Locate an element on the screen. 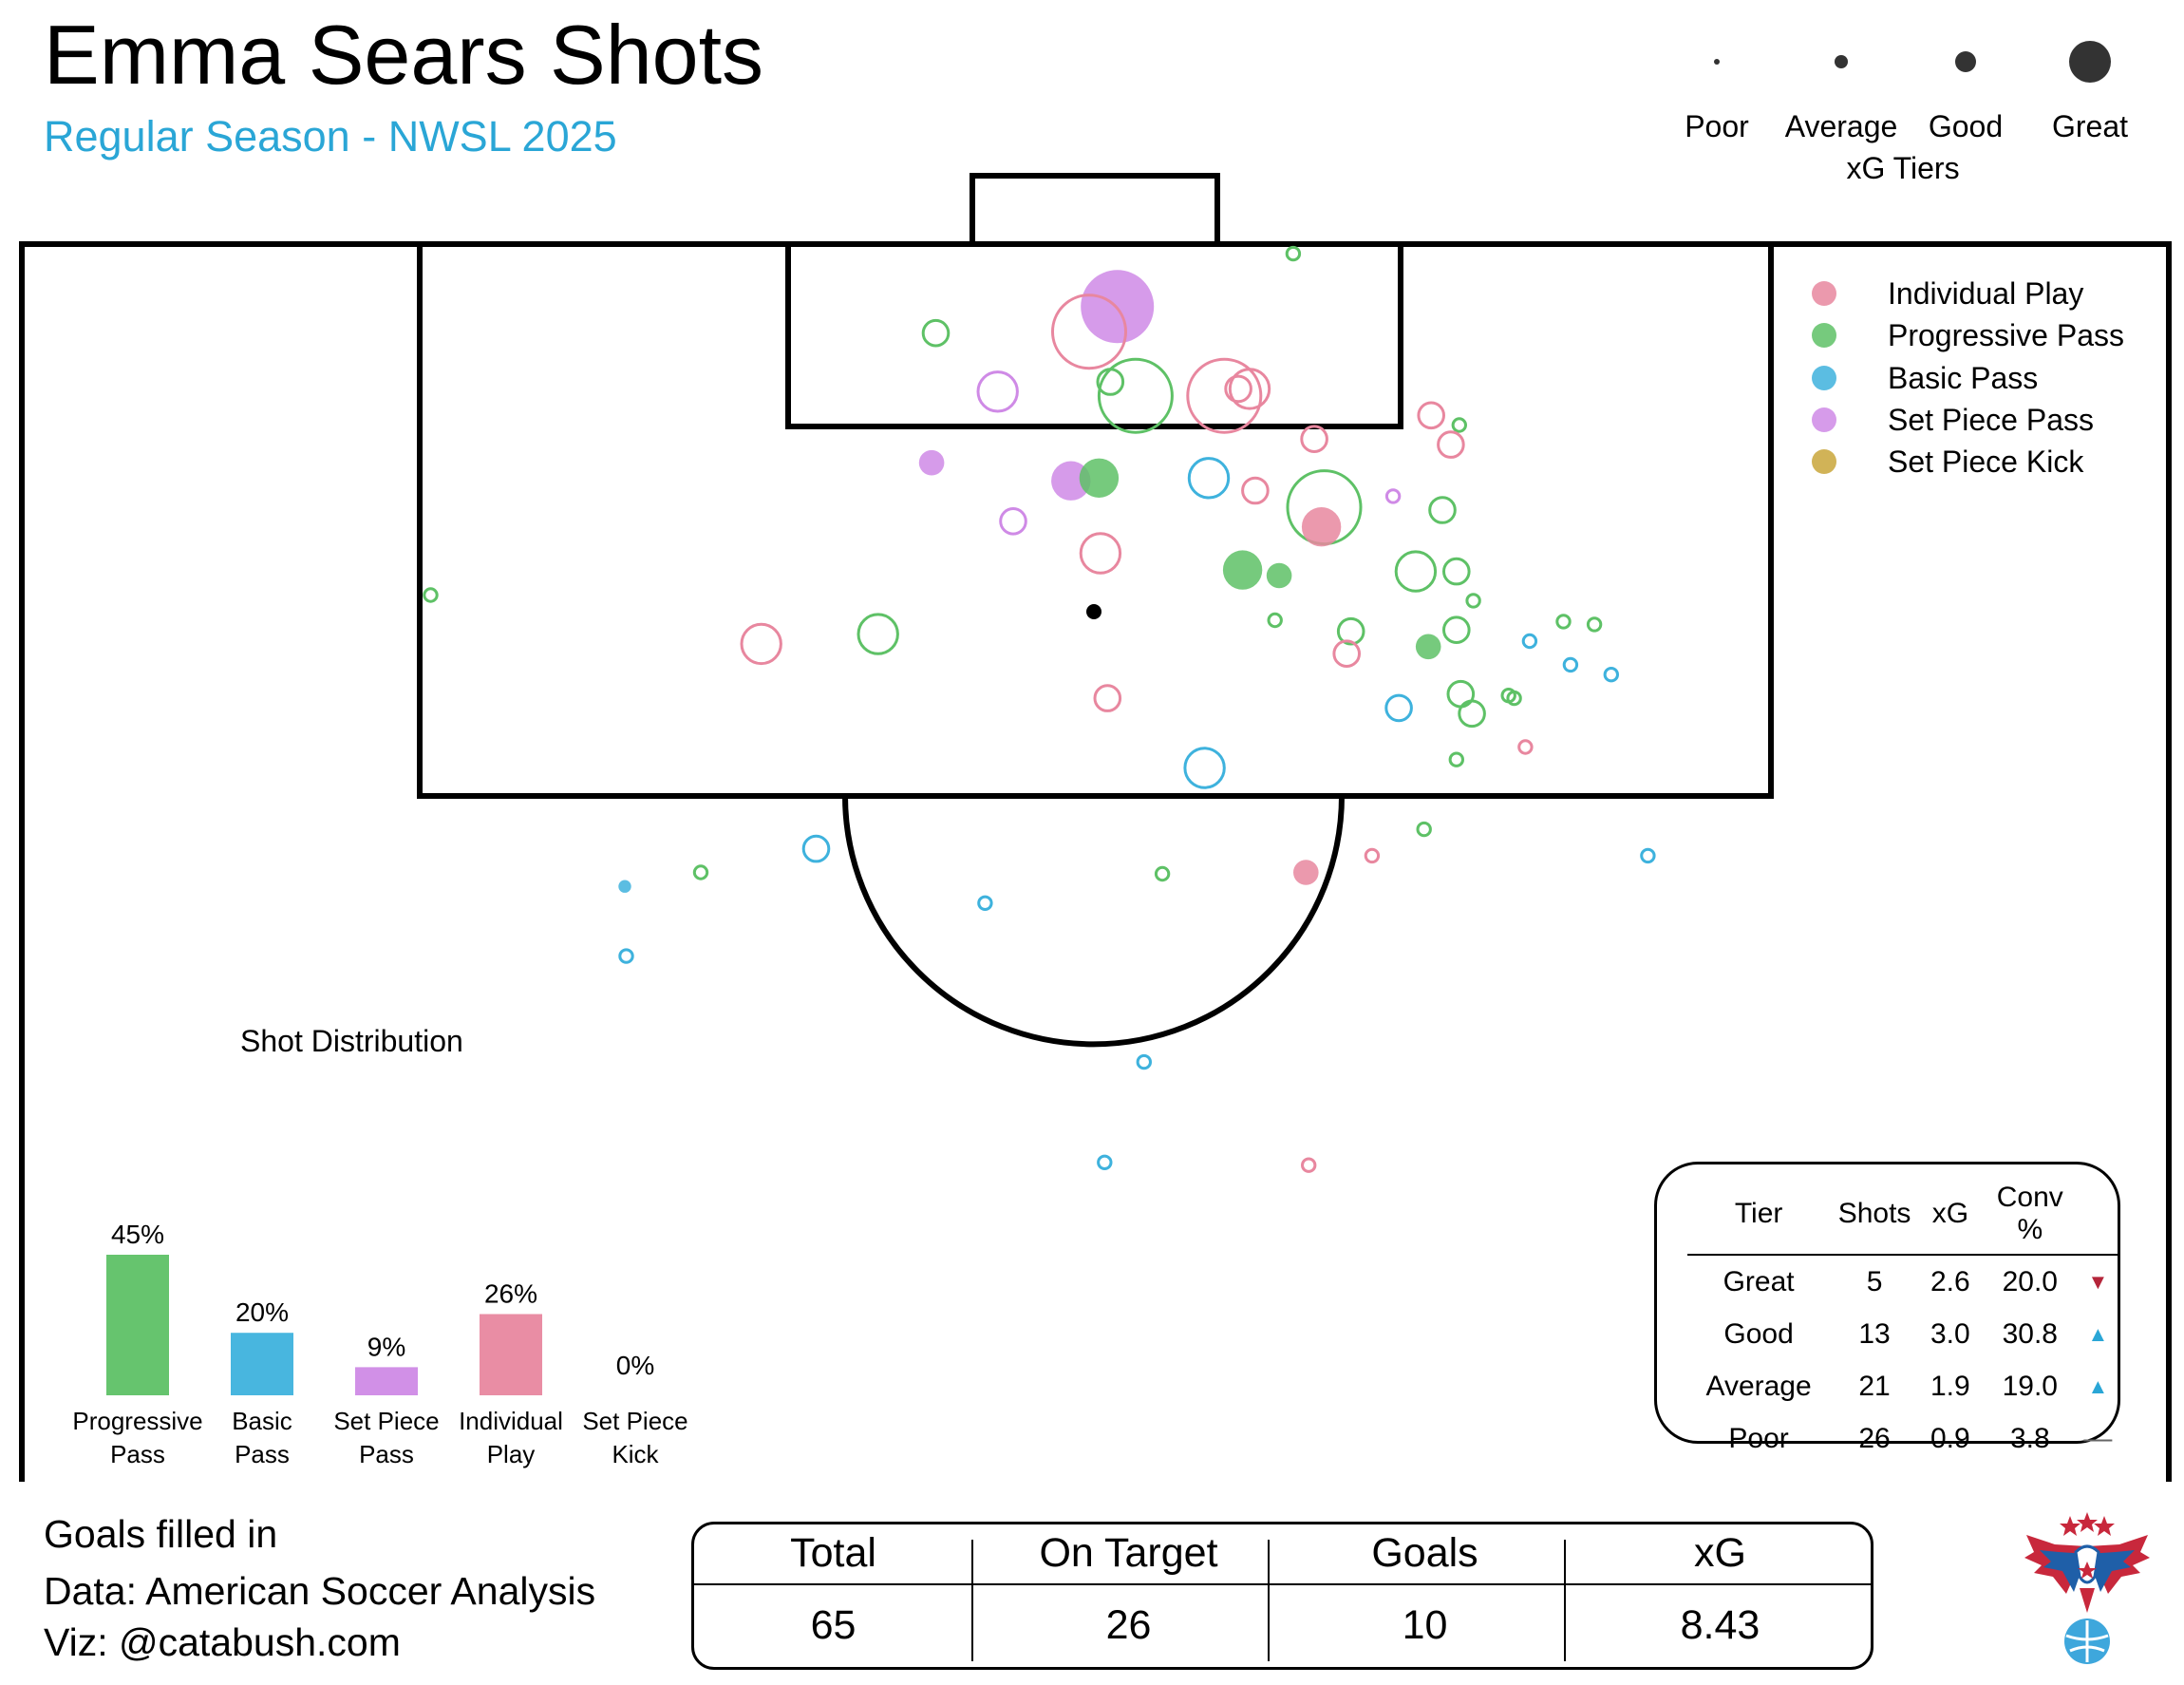  xg-legend-label-great: Great is located at coordinates (2090, 126).